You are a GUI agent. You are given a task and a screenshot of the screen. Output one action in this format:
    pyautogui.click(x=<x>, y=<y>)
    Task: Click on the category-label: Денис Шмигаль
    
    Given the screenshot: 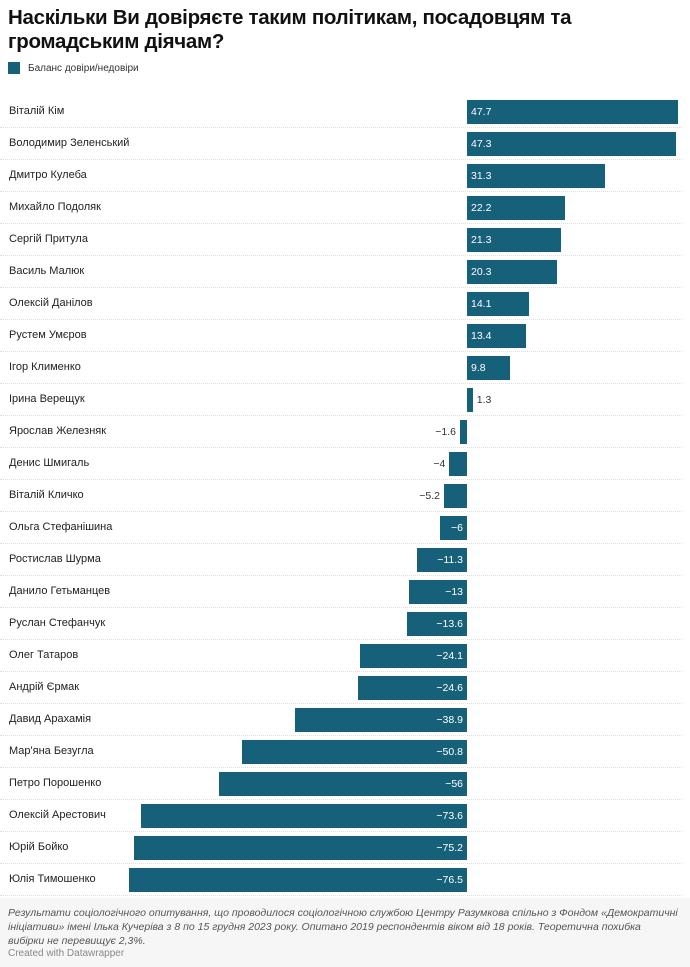 What is the action you would take?
    pyautogui.click(x=49, y=463)
    